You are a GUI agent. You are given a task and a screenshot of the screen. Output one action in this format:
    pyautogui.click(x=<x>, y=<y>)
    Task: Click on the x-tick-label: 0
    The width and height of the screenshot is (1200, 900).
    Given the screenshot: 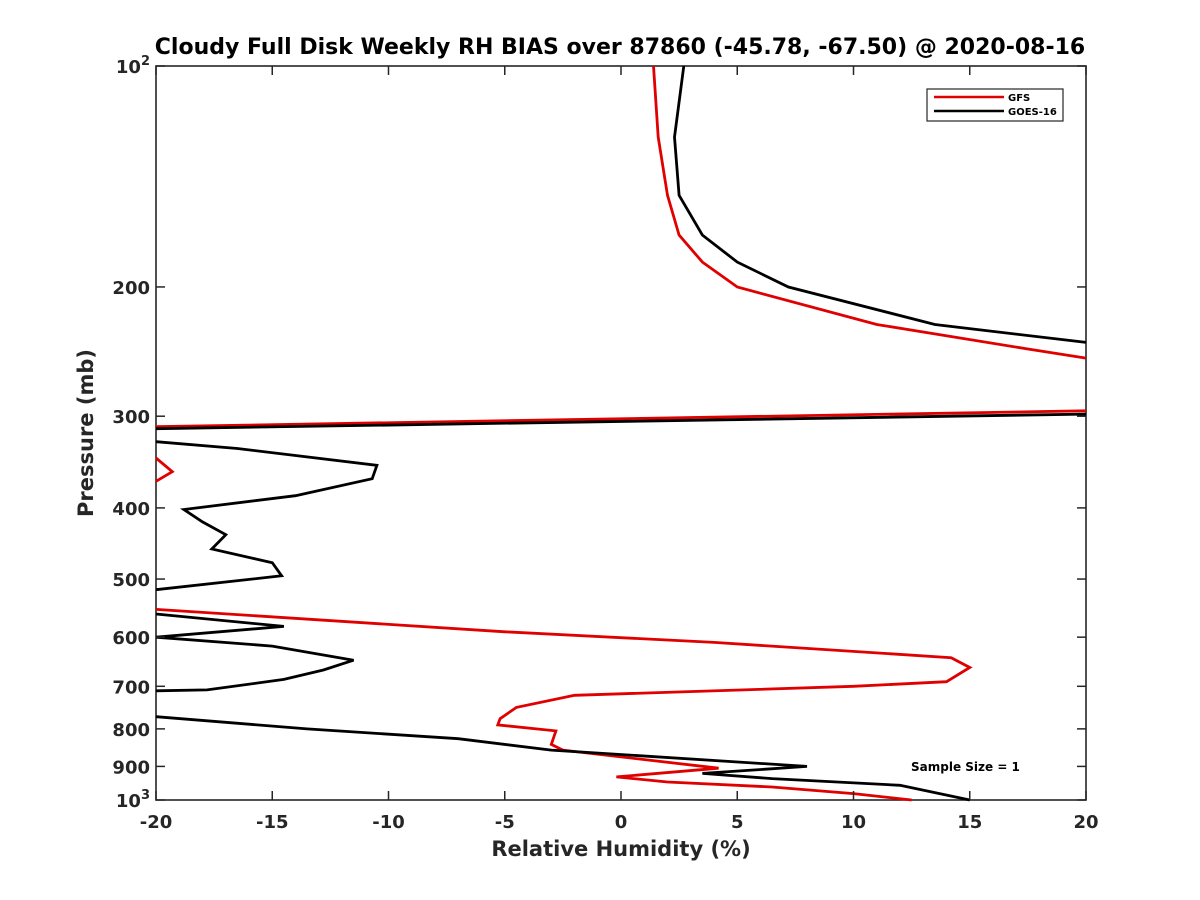 What is the action you would take?
    pyautogui.click(x=621, y=822)
    